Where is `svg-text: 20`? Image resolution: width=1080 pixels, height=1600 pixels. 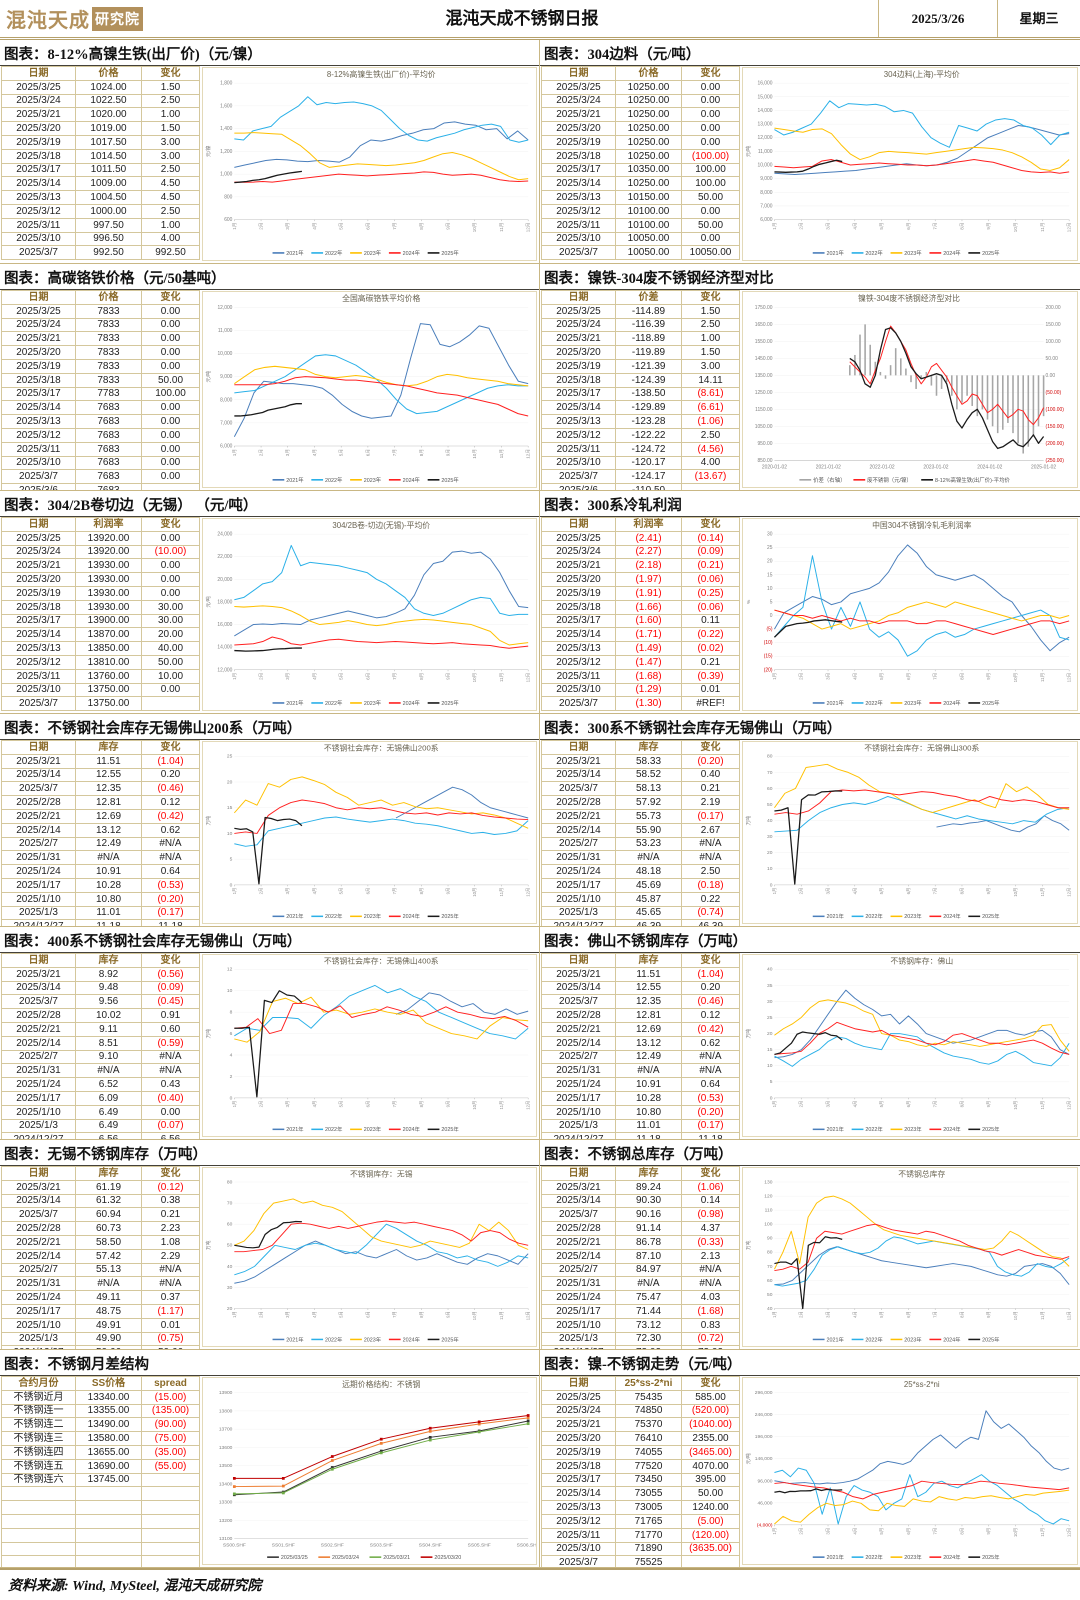 svg-text: 20 is located at coordinates (770, 1034).